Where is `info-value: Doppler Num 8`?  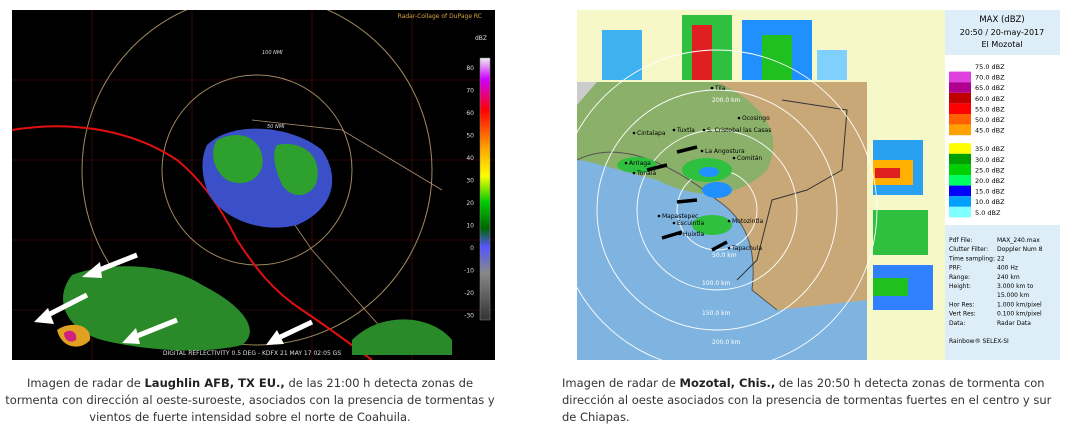
info-value: Doppler Num 8 is located at coordinates (1020, 249).